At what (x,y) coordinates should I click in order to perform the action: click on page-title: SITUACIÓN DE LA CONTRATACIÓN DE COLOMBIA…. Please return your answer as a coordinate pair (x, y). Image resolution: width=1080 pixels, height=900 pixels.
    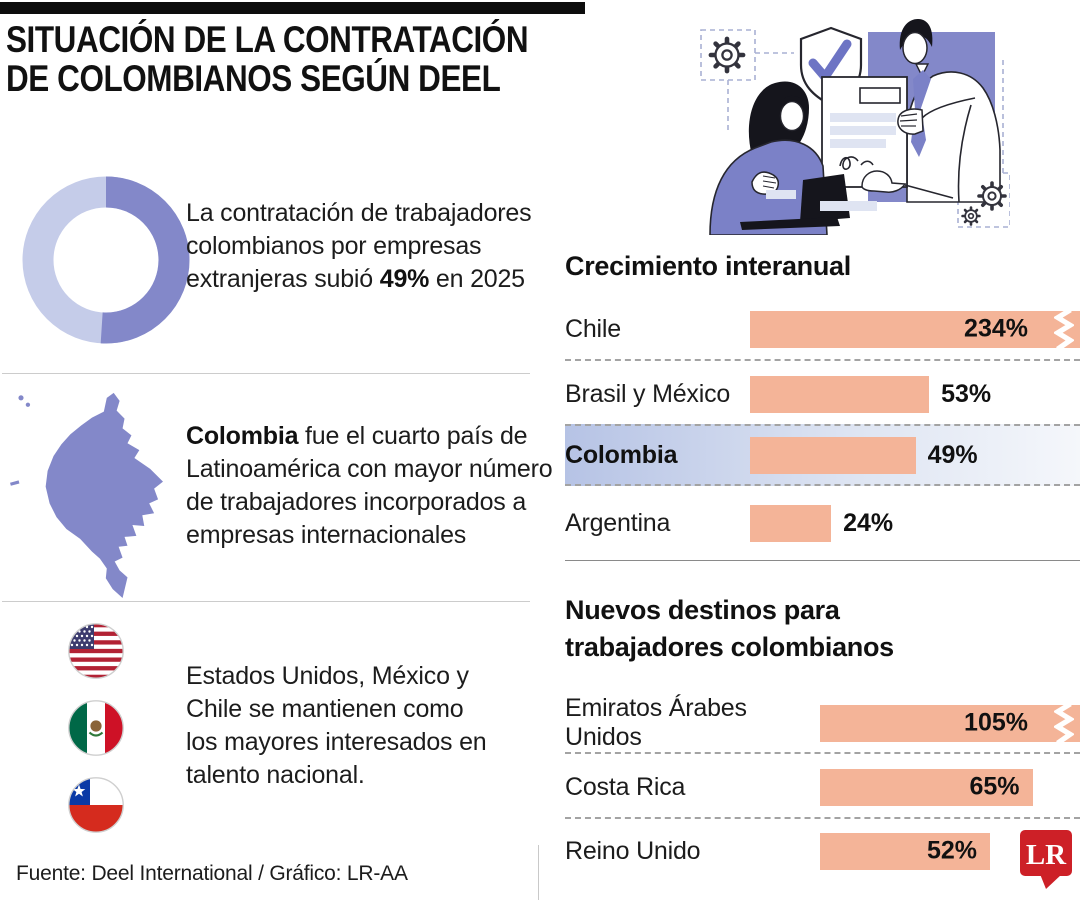
    Looking at the image, I should click on (267, 59).